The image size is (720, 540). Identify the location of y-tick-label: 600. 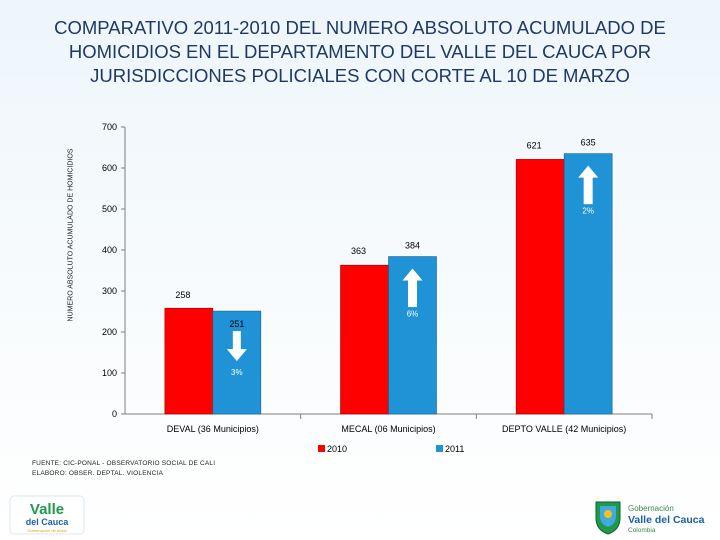
(109, 168).